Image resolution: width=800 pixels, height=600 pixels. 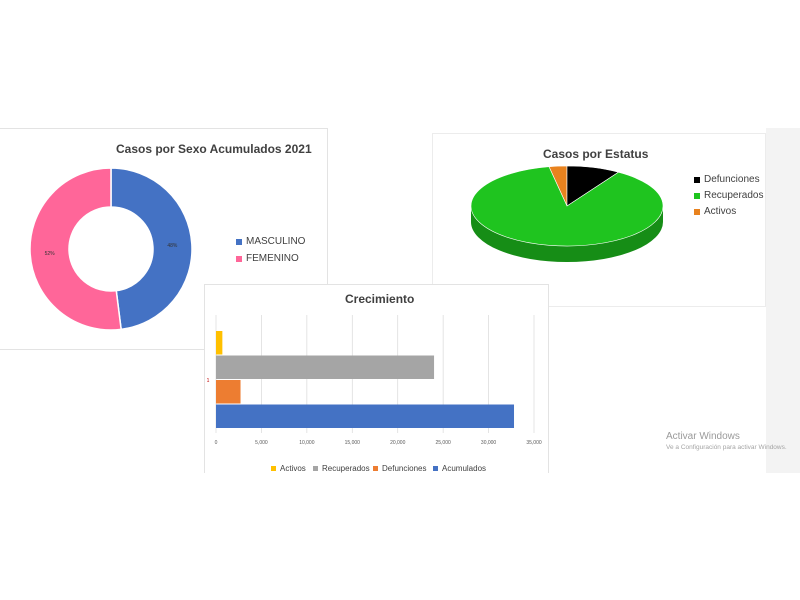 What do you see at coordinates (464, 468) in the screenshot?
I see `legend-label: Acumulados` at bounding box center [464, 468].